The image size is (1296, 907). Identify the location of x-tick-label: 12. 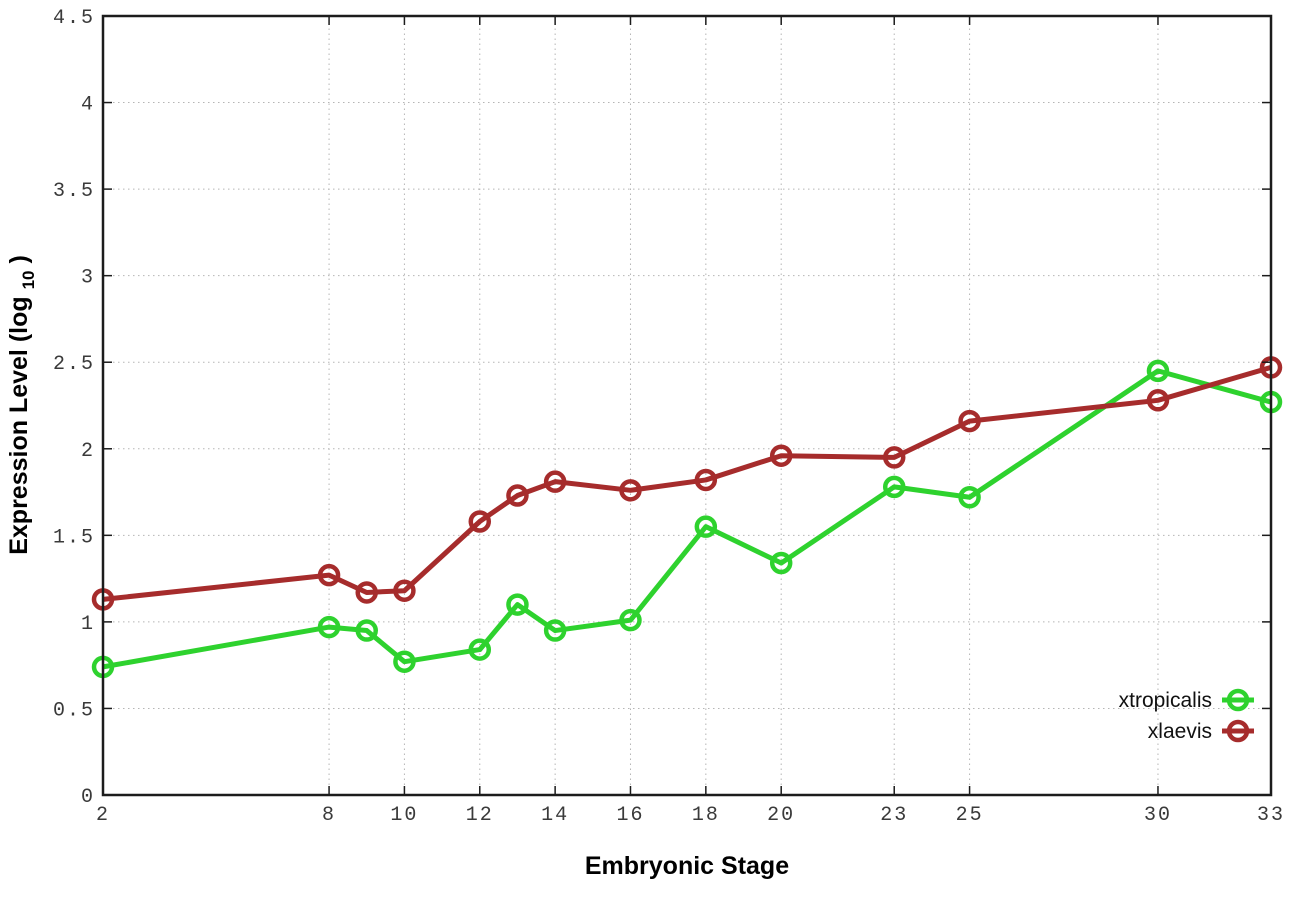
(480, 815).